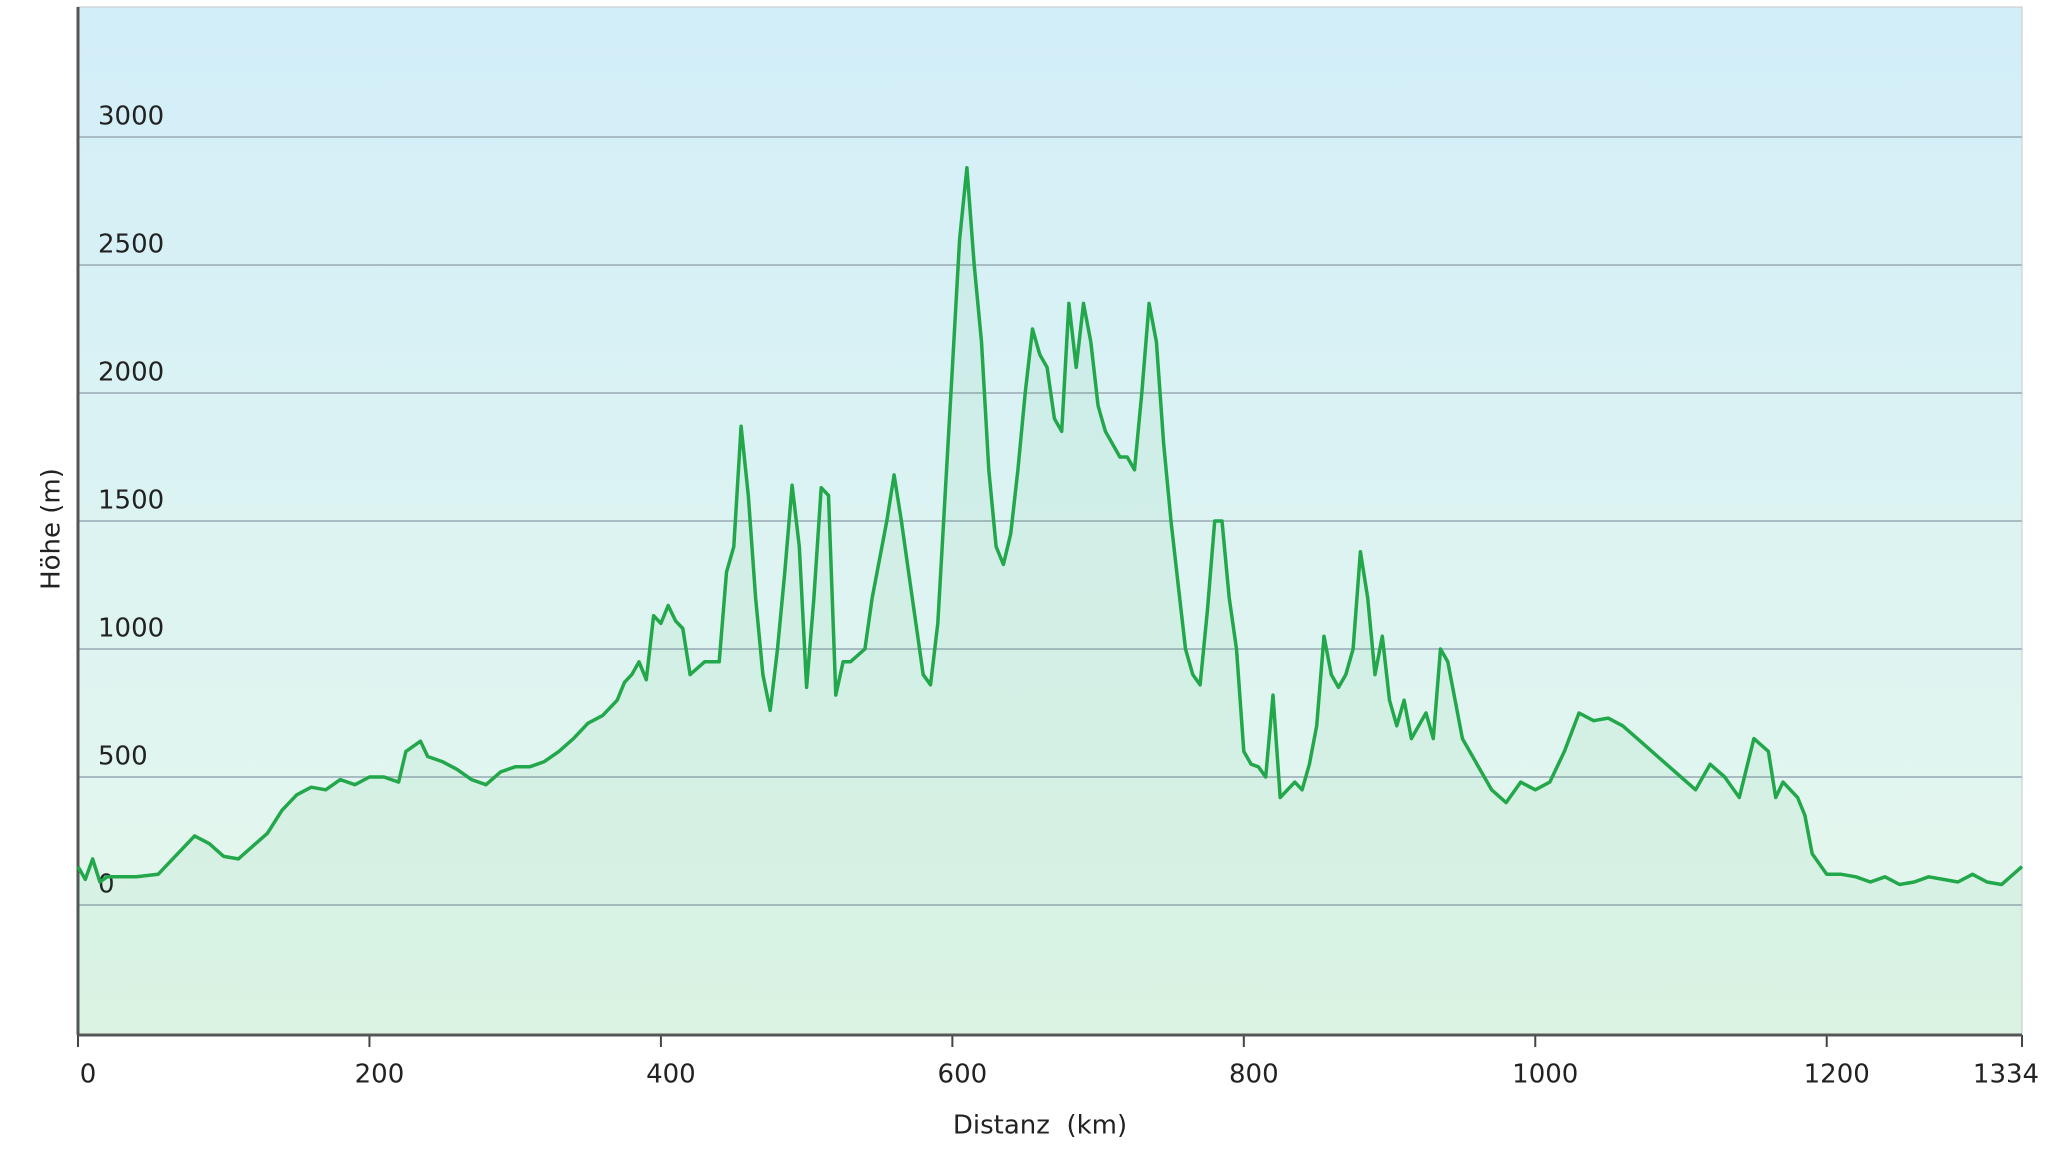  I want to click on x-tick-label: 400, so click(671, 1075).